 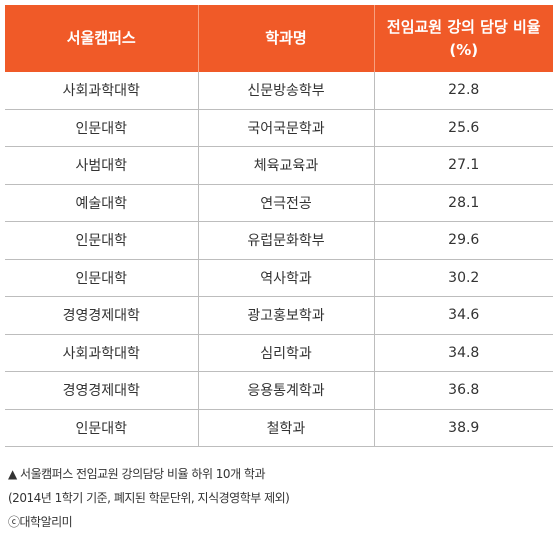 What do you see at coordinates (463, 38) in the screenshot?
I see `header-ratio: 전임교원 강의 담당 비율(%)` at bounding box center [463, 38].